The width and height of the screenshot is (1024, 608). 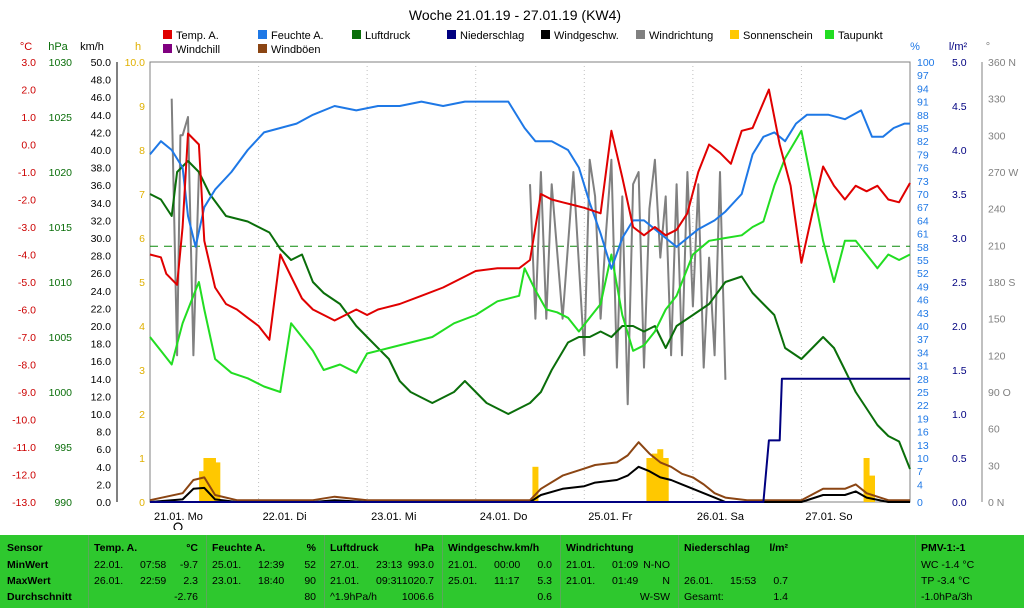 What do you see at coordinates (101, 345) in the screenshot?
I see `tick-label-wind: 18.0` at bounding box center [101, 345].